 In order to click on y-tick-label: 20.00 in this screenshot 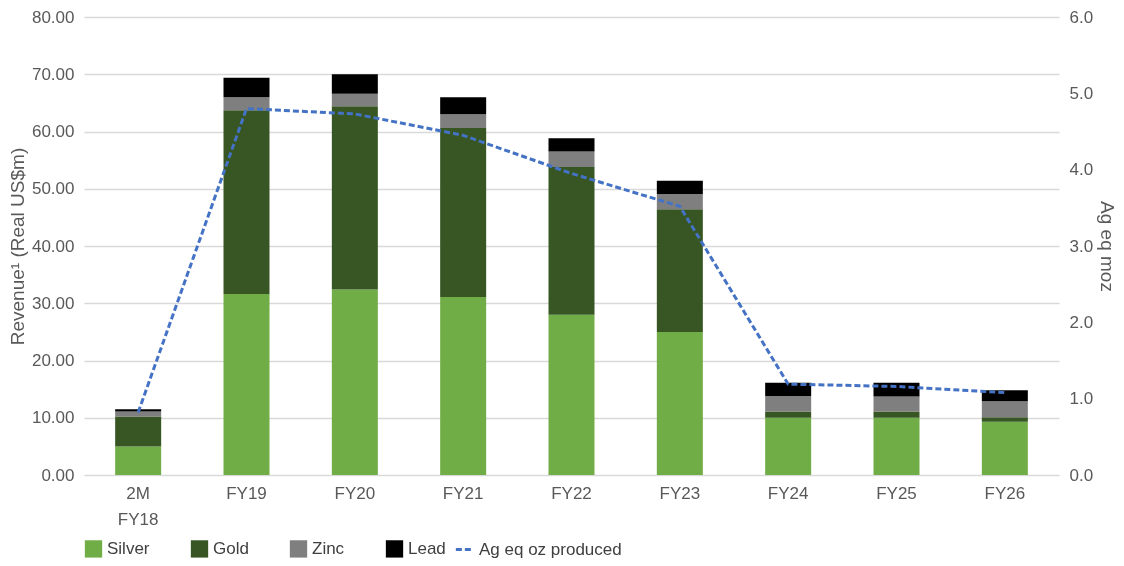, I will do `click(53, 360)`.